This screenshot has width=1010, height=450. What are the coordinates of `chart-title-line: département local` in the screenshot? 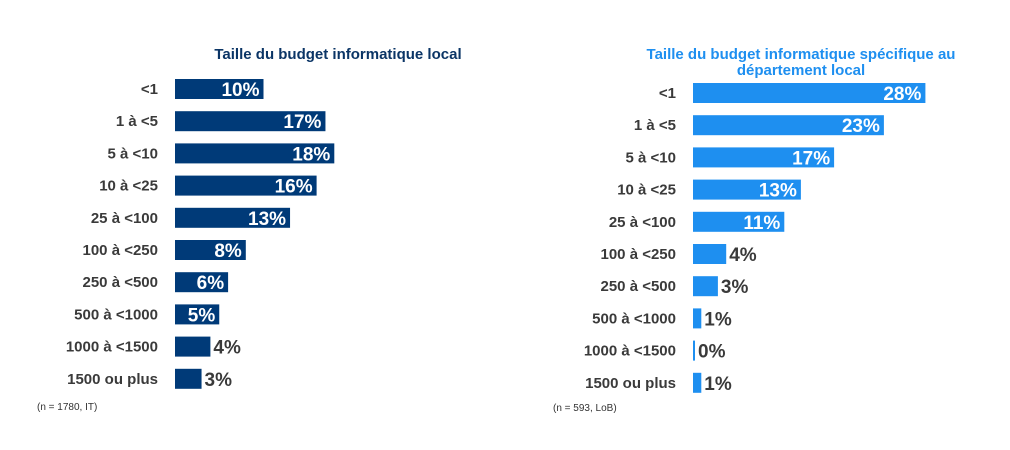 It's located at (801, 70).